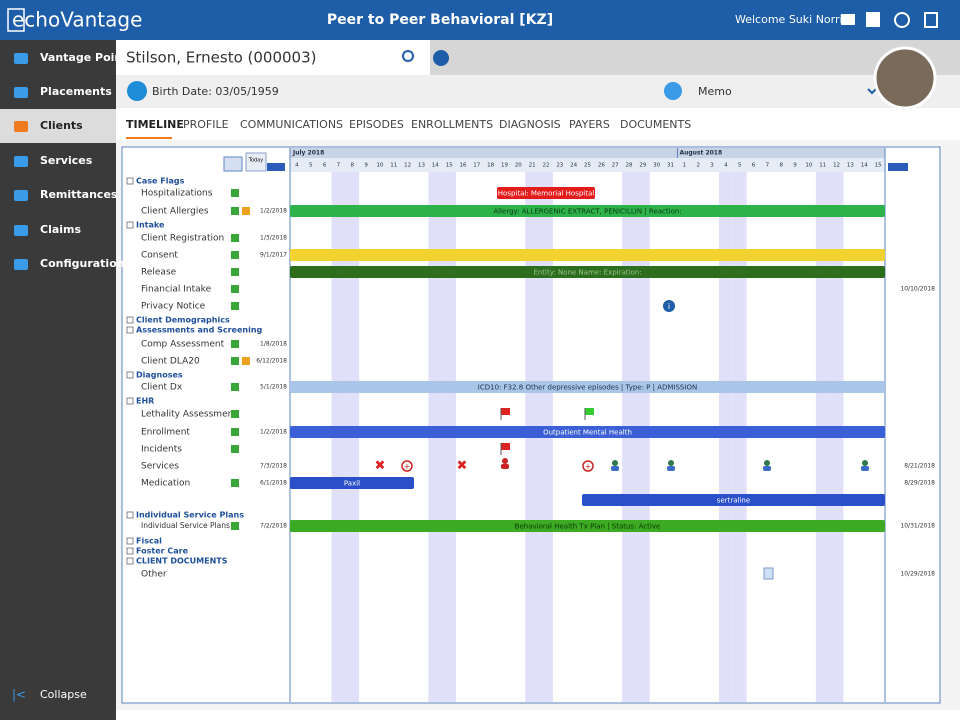 The height and width of the screenshot is (724, 960). What do you see at coordinates (848, 19) in the screenshot?
I see `mail-icon` at bounding box center [848, 19].